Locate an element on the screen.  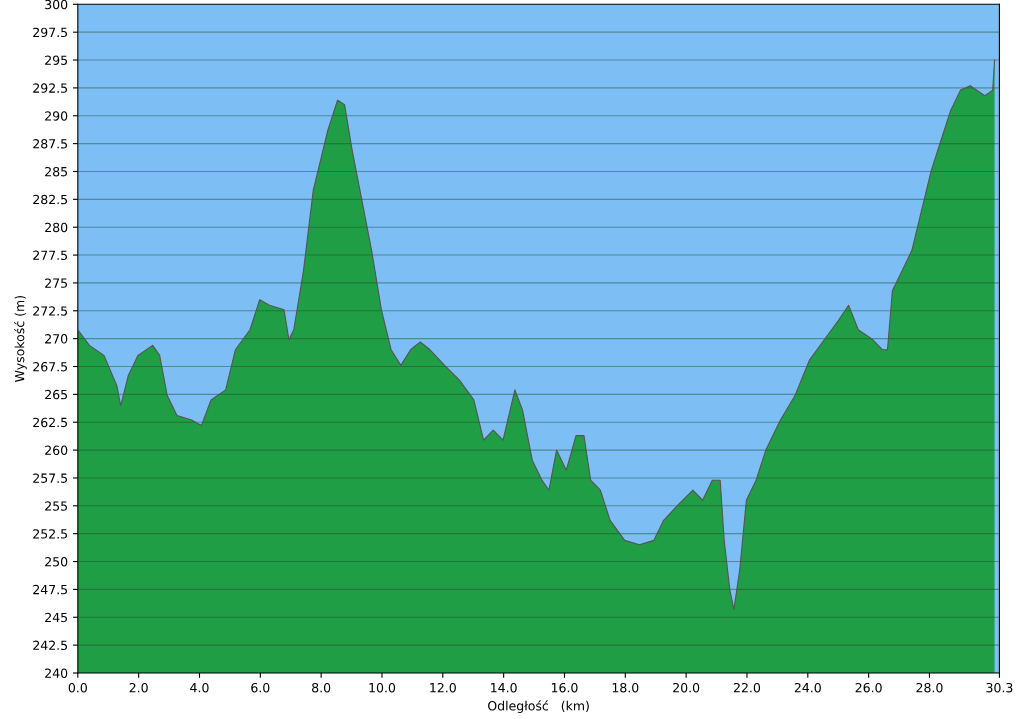
y-tick-label: 282.5 is located at coordinates (50, 199).